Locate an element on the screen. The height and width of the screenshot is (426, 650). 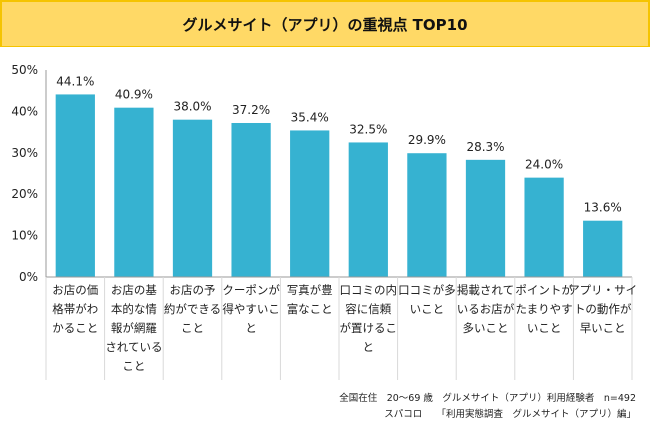
category-label: アプリ・サイ is located at coordinates (602, 290).